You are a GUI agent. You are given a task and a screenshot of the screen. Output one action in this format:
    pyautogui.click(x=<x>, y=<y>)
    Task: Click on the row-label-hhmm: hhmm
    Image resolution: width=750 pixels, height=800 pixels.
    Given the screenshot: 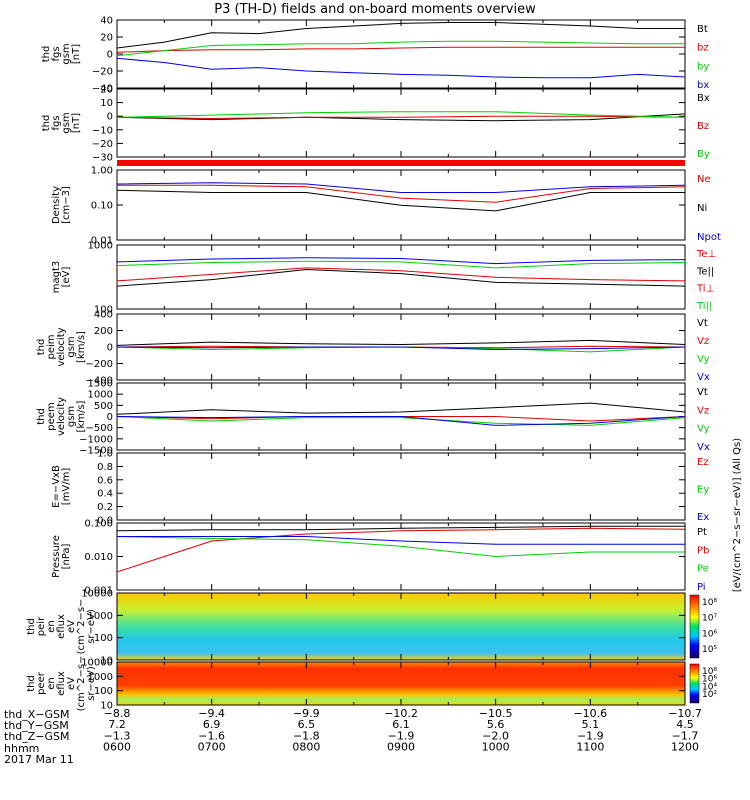 What is the action you would take?
    pyautogui.click(x=22, y=748)
    